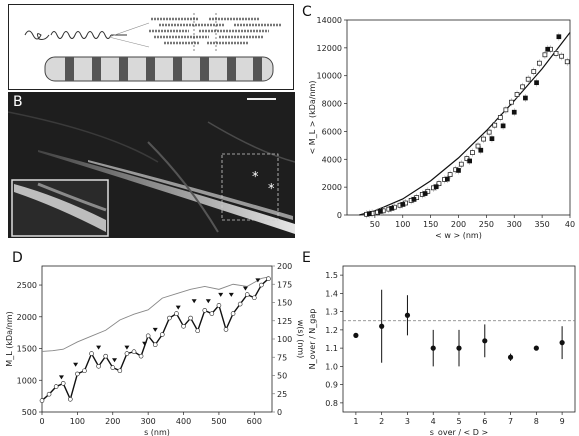  I want to click on x-tick-label: 6, so click(484, 421).